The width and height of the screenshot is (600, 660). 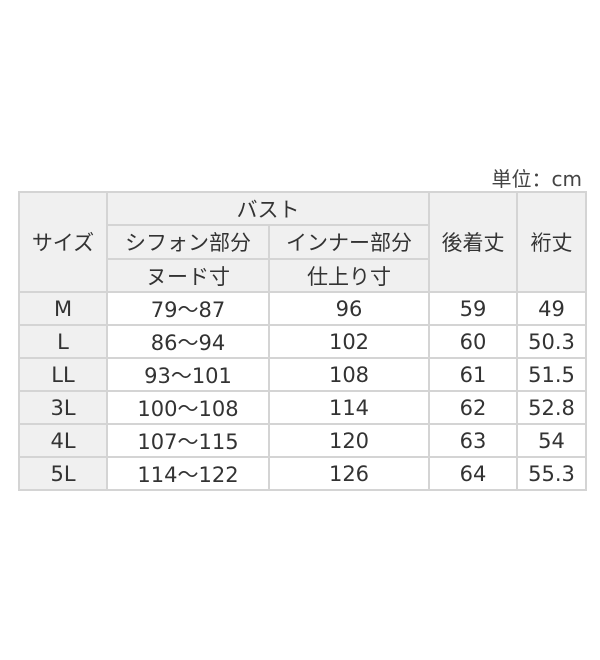 What do you see at coordinates (349, 407) in the screenshot?
I see `inner-cell: 114` at bounding box center [349, 407].